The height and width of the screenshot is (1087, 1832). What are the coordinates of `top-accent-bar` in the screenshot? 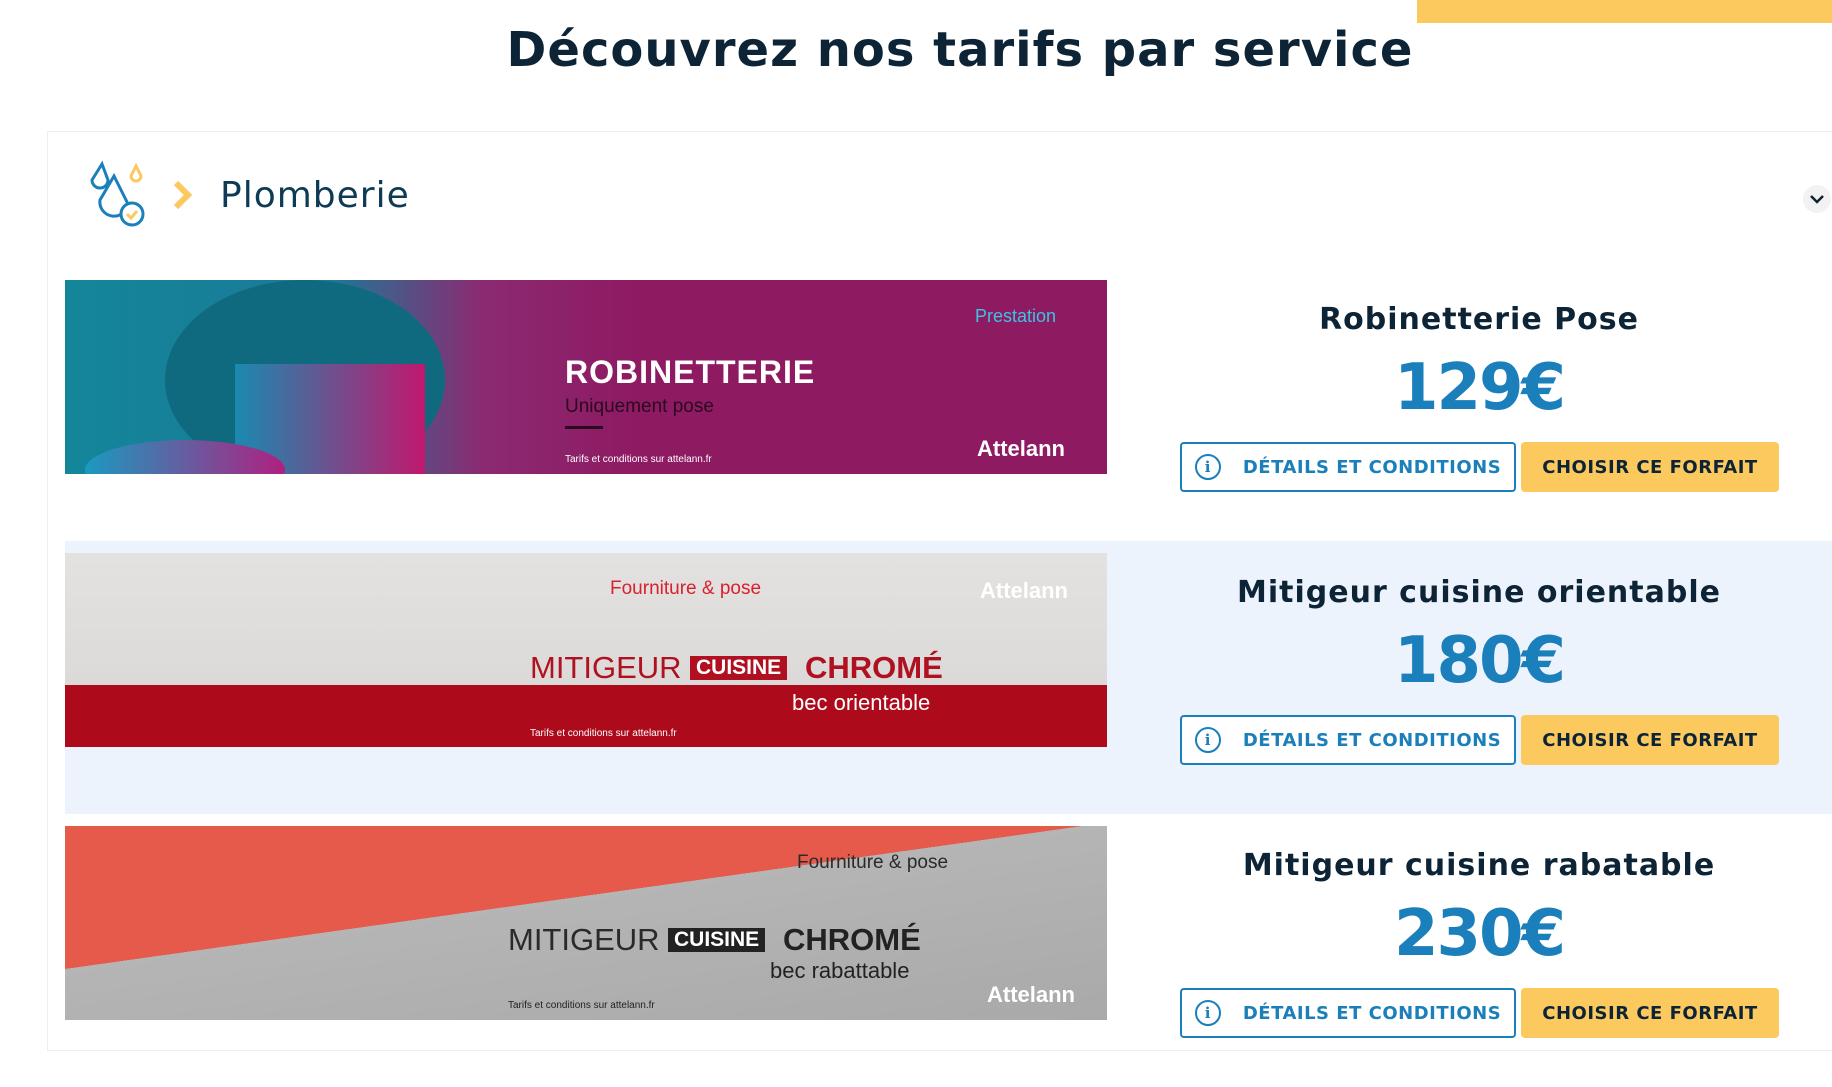 It's located at (1624, 11).